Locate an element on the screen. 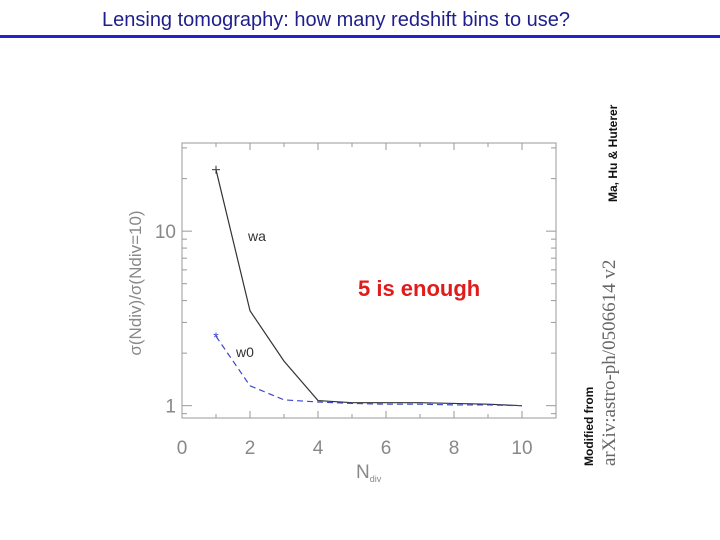 This screenshot has width=720, height=540. x-tick-label: 6 is located at coordinates (386, 448).